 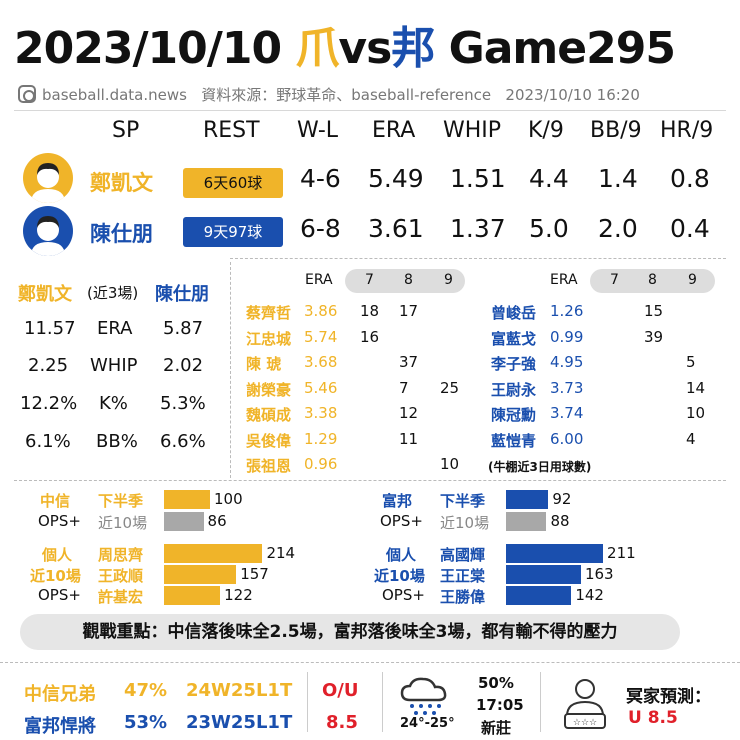 I want to click on bullpen_a-era: 5.74, so click(x=321, y=336).